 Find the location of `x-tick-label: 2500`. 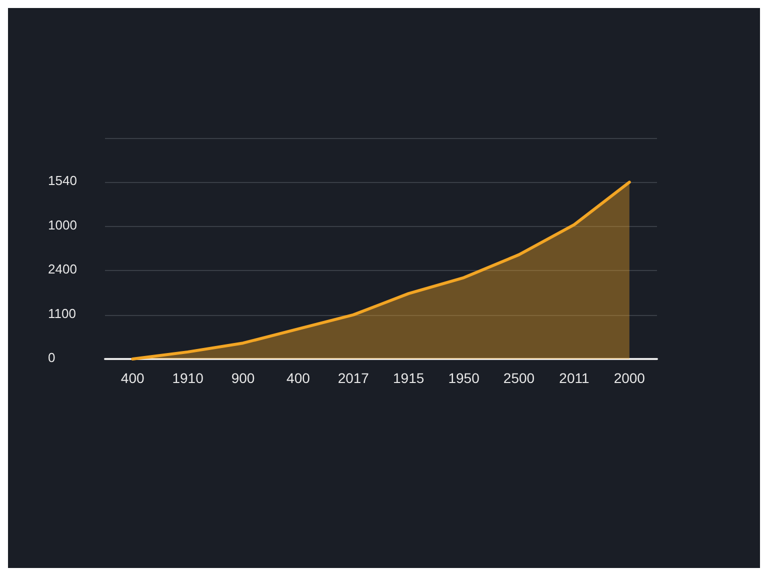

x-tick-label: 2500 is located at coordinates (519, 378).